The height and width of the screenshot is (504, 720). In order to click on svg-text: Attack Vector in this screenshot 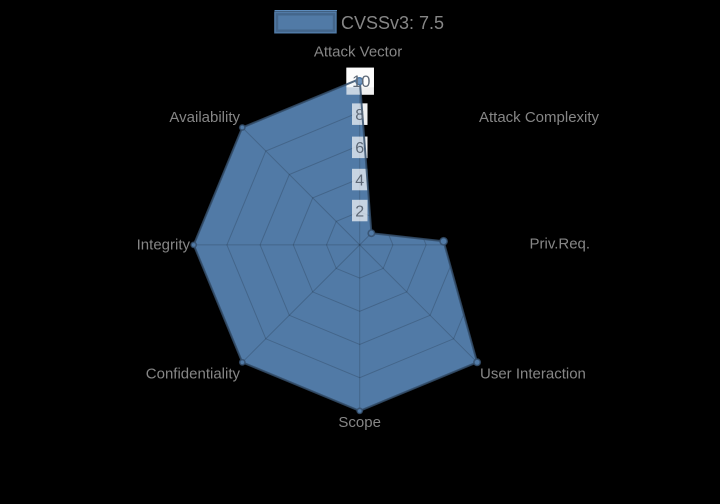, I will do `click(358, 52)`.